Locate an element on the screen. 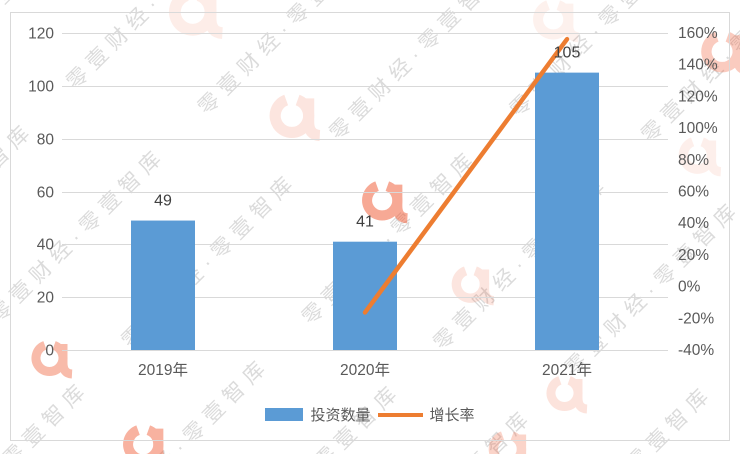  bar-2019年 is located at coordinates (163, 285).